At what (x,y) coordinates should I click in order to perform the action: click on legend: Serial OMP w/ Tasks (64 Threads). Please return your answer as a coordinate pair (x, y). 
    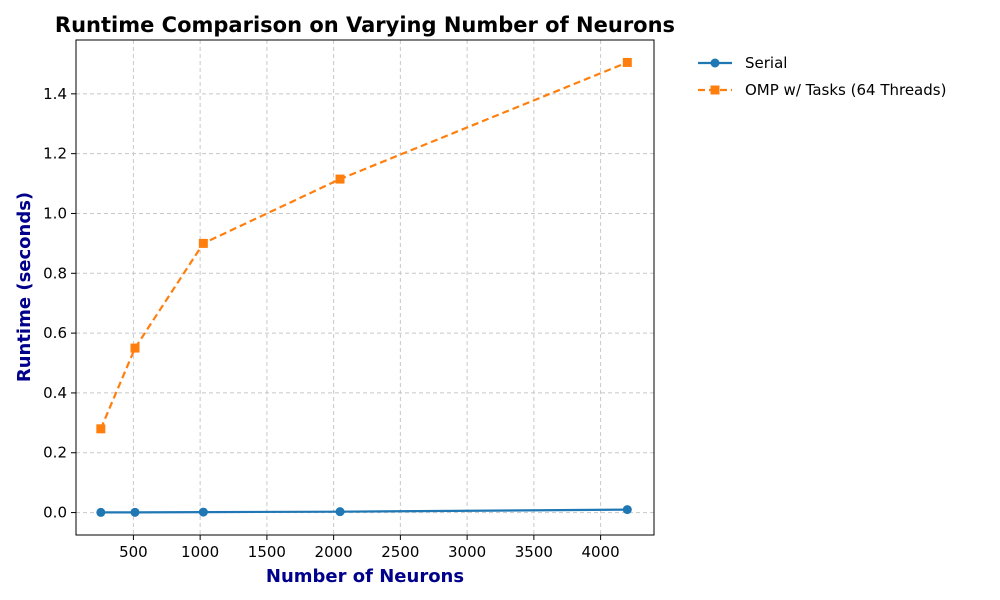
    Looking at the image, I should click on (822, 76).